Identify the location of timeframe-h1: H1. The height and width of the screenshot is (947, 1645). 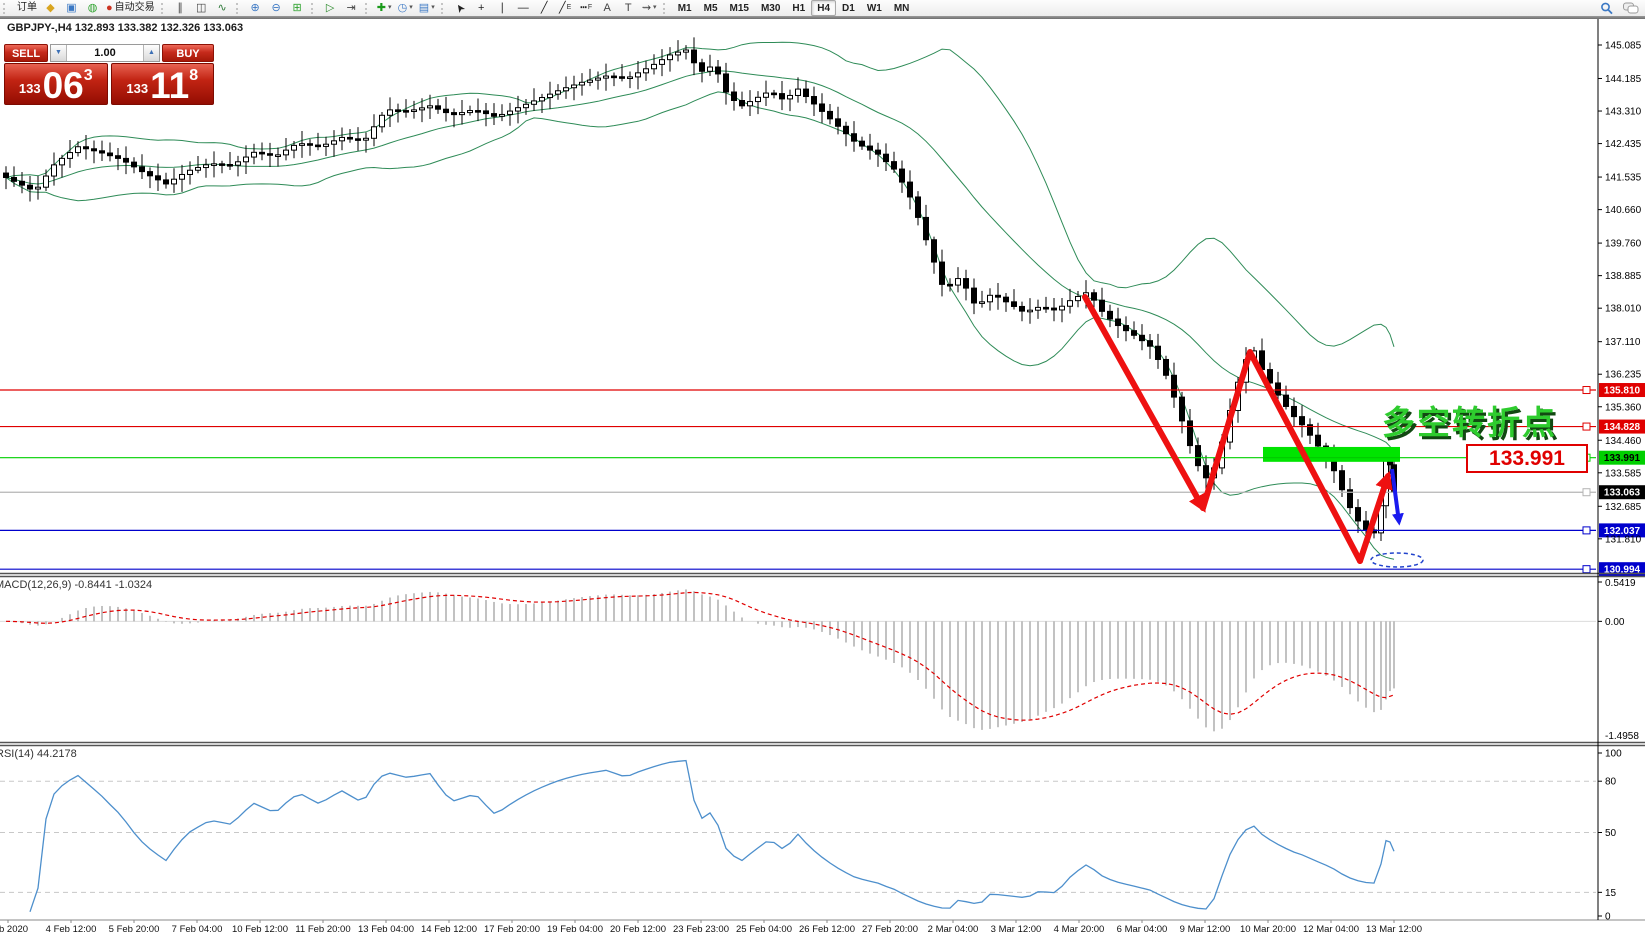
(799, 8).